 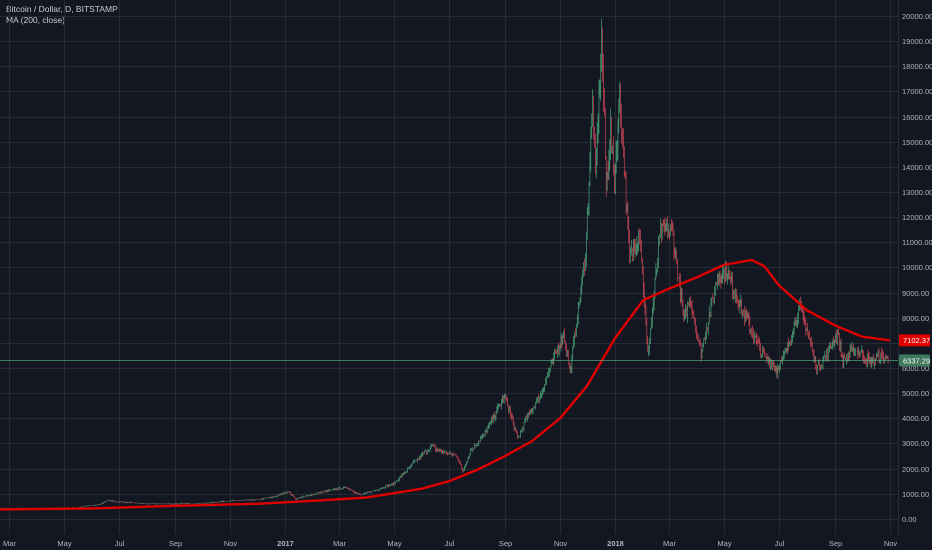 I want to click on y-tick-label: 9000.00, so click(x=915, y=293).